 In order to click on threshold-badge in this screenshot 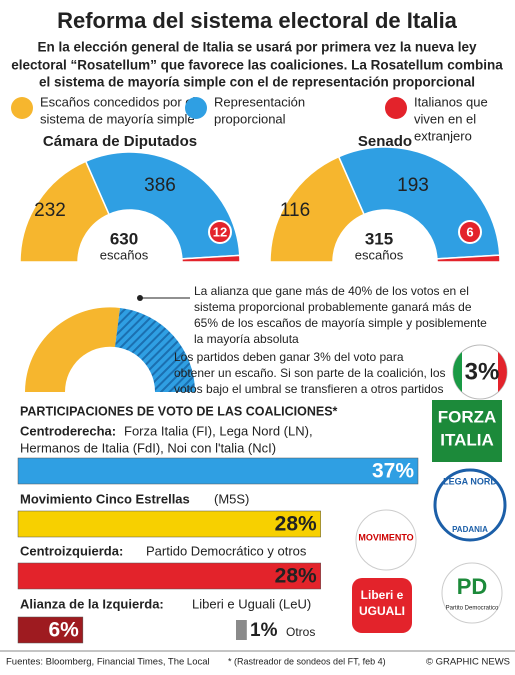, I will do `click(480, 372)`.